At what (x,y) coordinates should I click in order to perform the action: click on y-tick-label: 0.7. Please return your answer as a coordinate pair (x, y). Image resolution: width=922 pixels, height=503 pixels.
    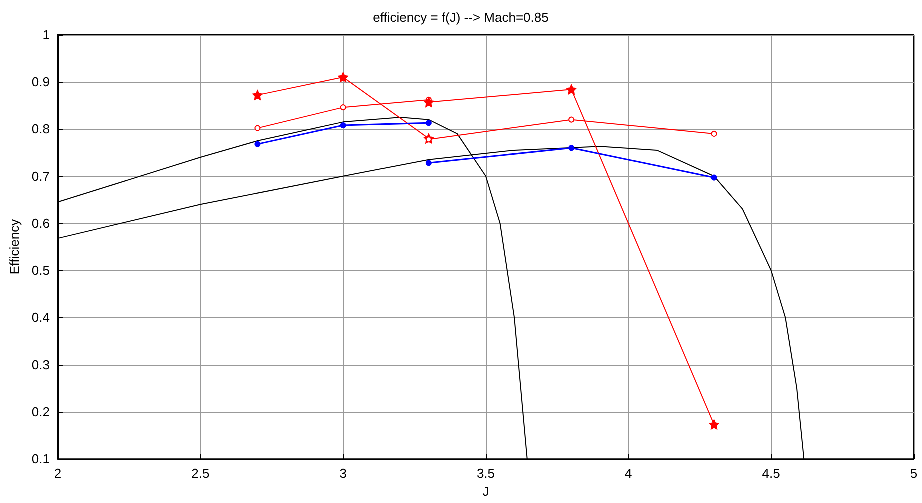
    Looking at the image, I should click on (41, 176).